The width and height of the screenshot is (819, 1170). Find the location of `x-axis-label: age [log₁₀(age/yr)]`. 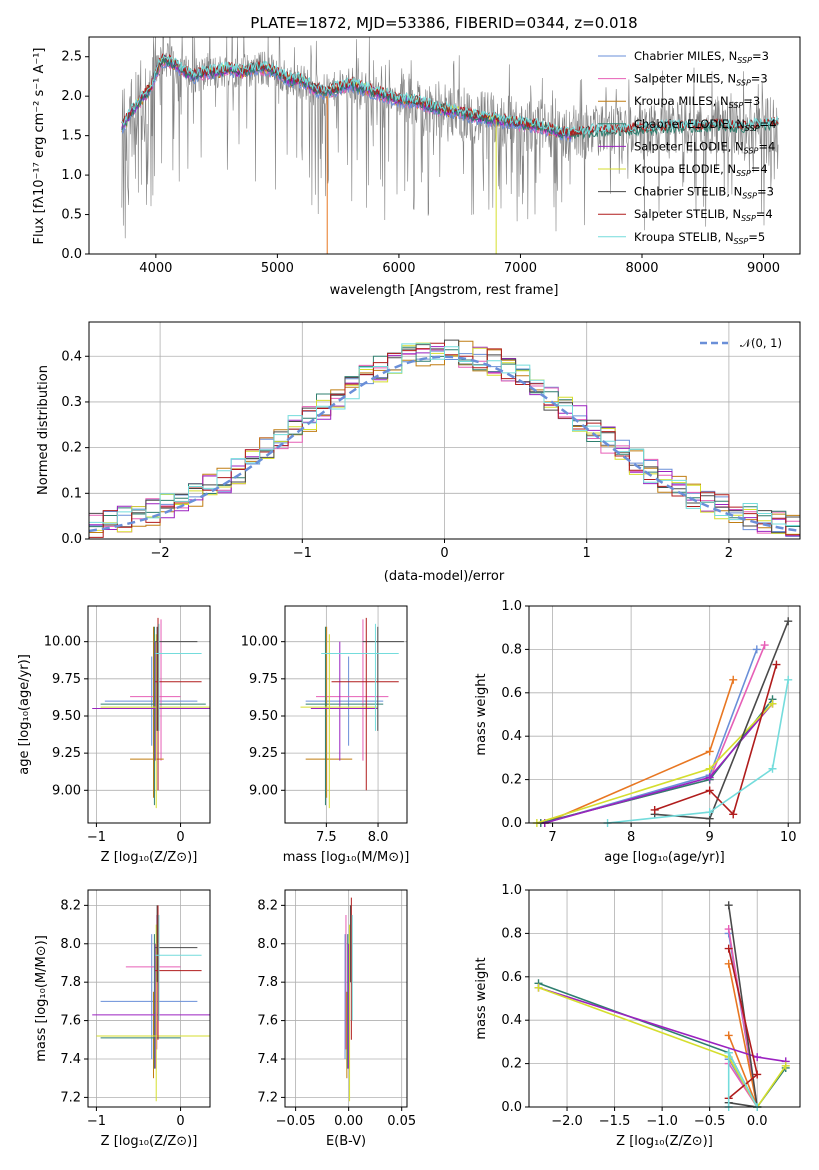

x-axis-label: age [log₁₀(age/yr)] is located at coordinates (664, 857).